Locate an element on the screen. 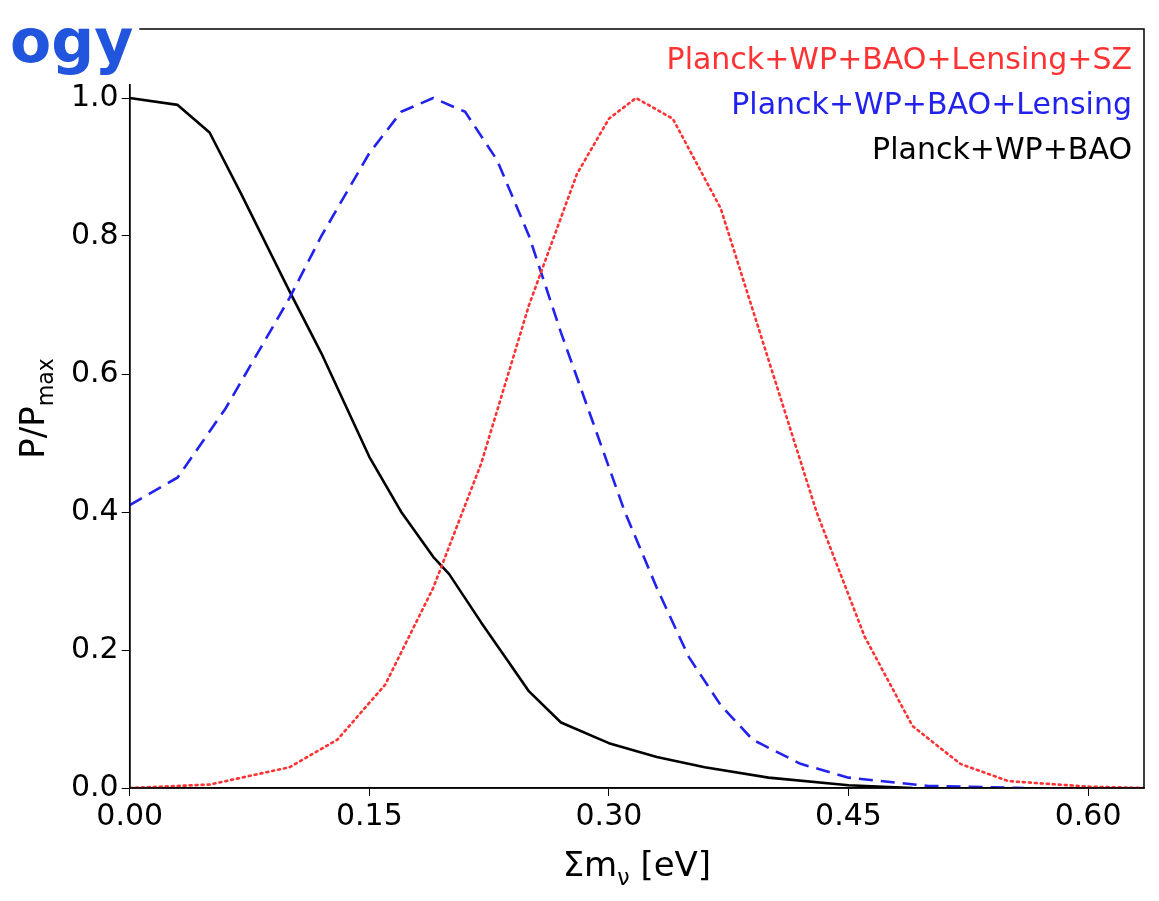  y-tick-label: 0.8 is located at coordinates (94, 233).